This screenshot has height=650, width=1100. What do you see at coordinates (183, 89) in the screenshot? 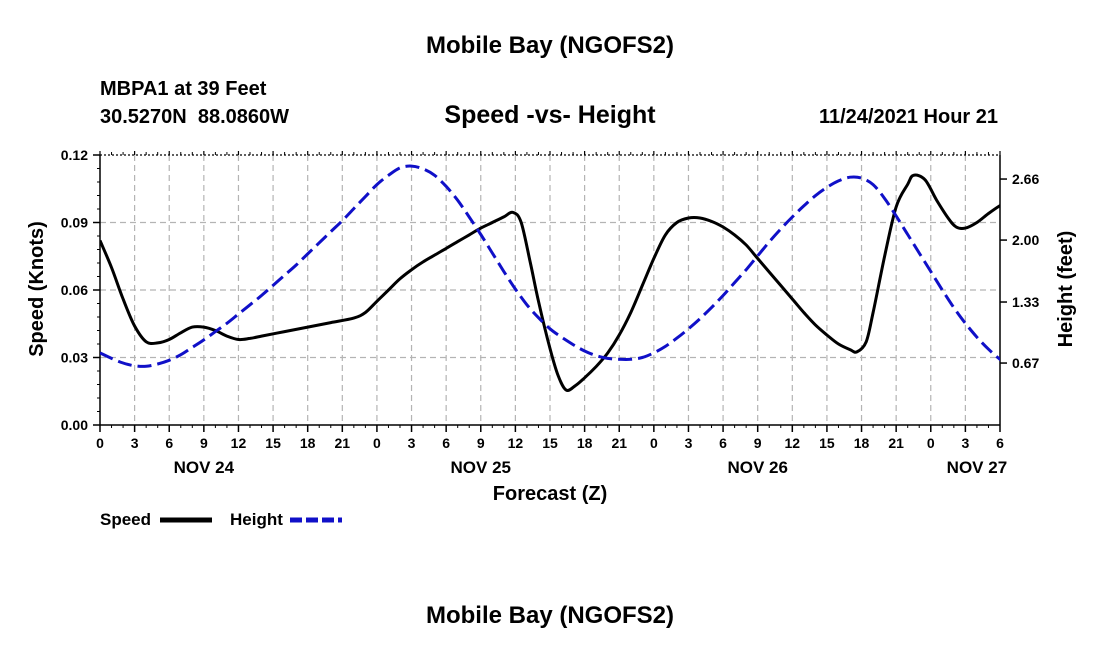
I see `station-label: MBPA1 at 39 Feet` at bounding box center [183, 89].